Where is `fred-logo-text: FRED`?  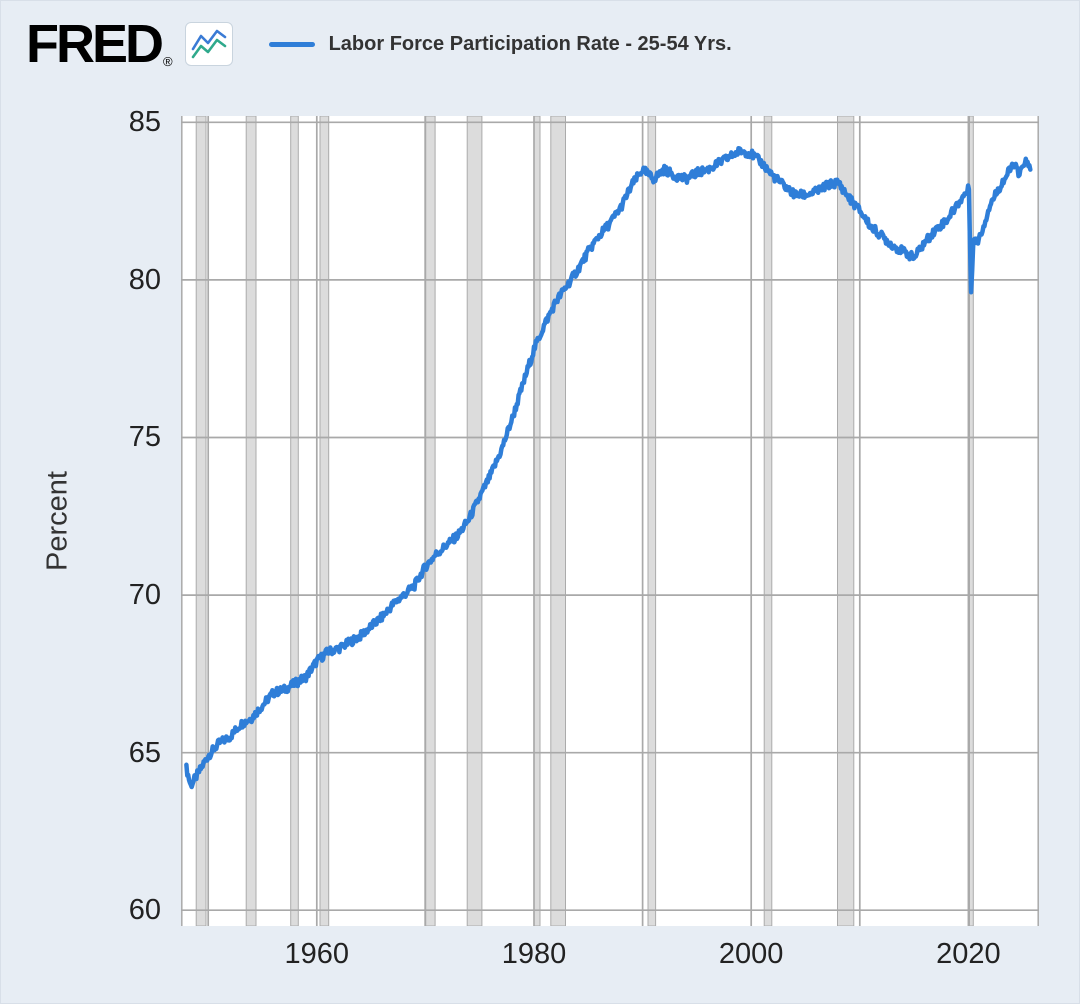 fred-logo-text: FRED is located at coordinates (95, 44).